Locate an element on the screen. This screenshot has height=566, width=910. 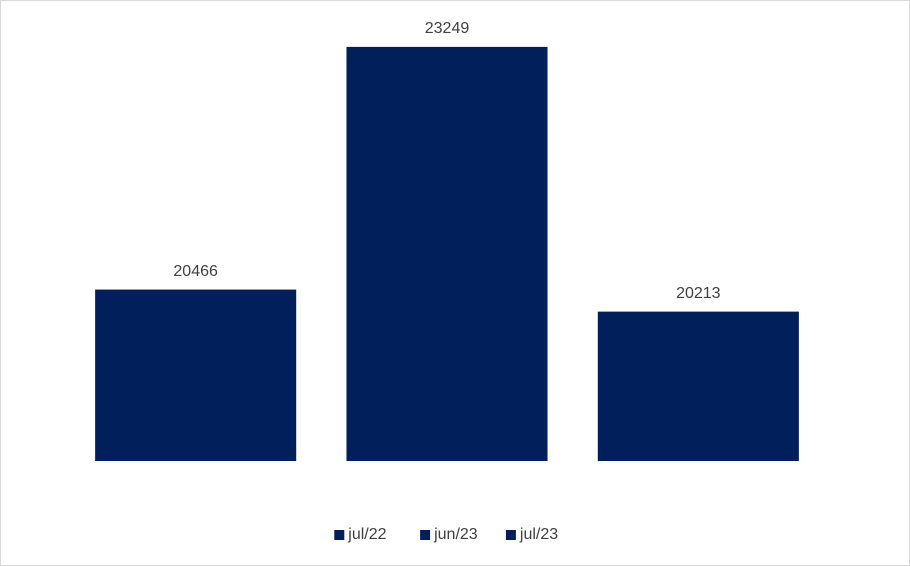
legend-label: jun/23 is located at coordinates (455, 534).